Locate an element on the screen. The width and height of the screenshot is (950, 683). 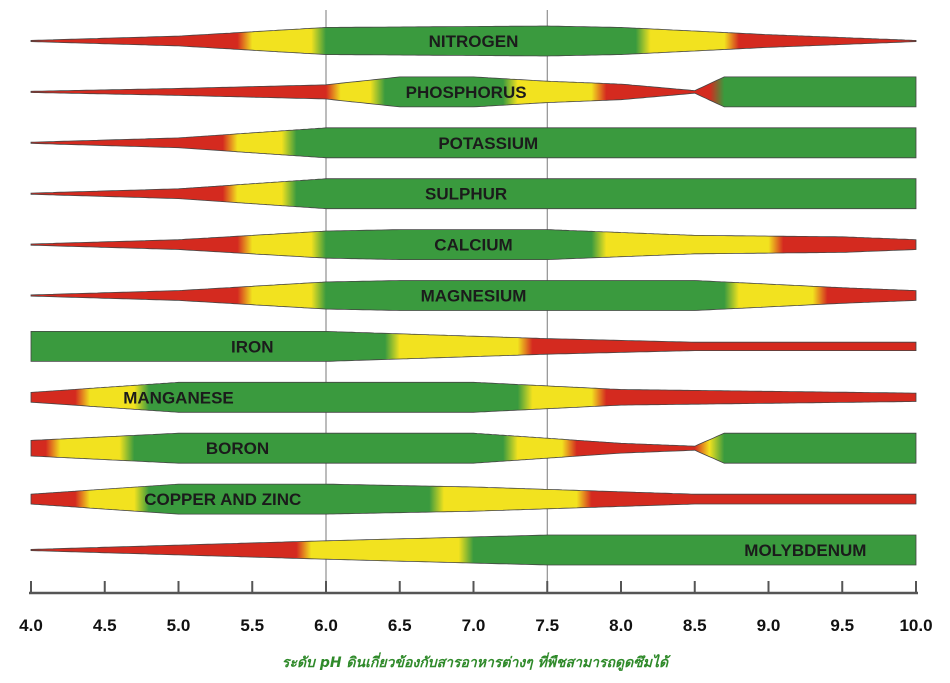
nutrient-label: PHOSPHORUS is located at coordinates (466, 92).